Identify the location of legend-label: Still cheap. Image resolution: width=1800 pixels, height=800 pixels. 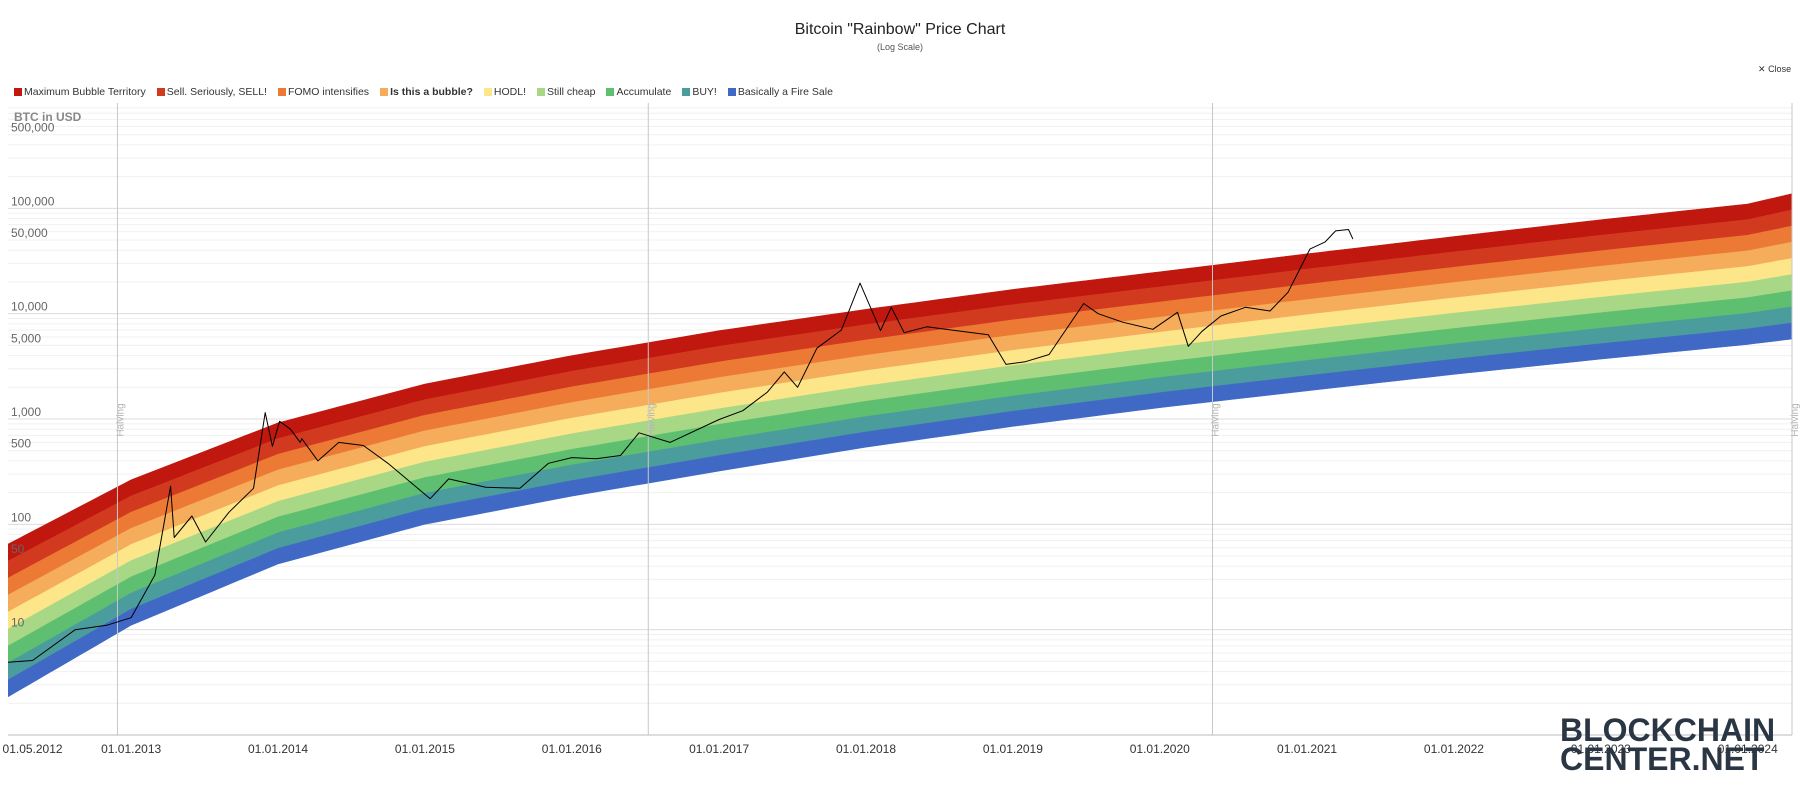
(571, 92).